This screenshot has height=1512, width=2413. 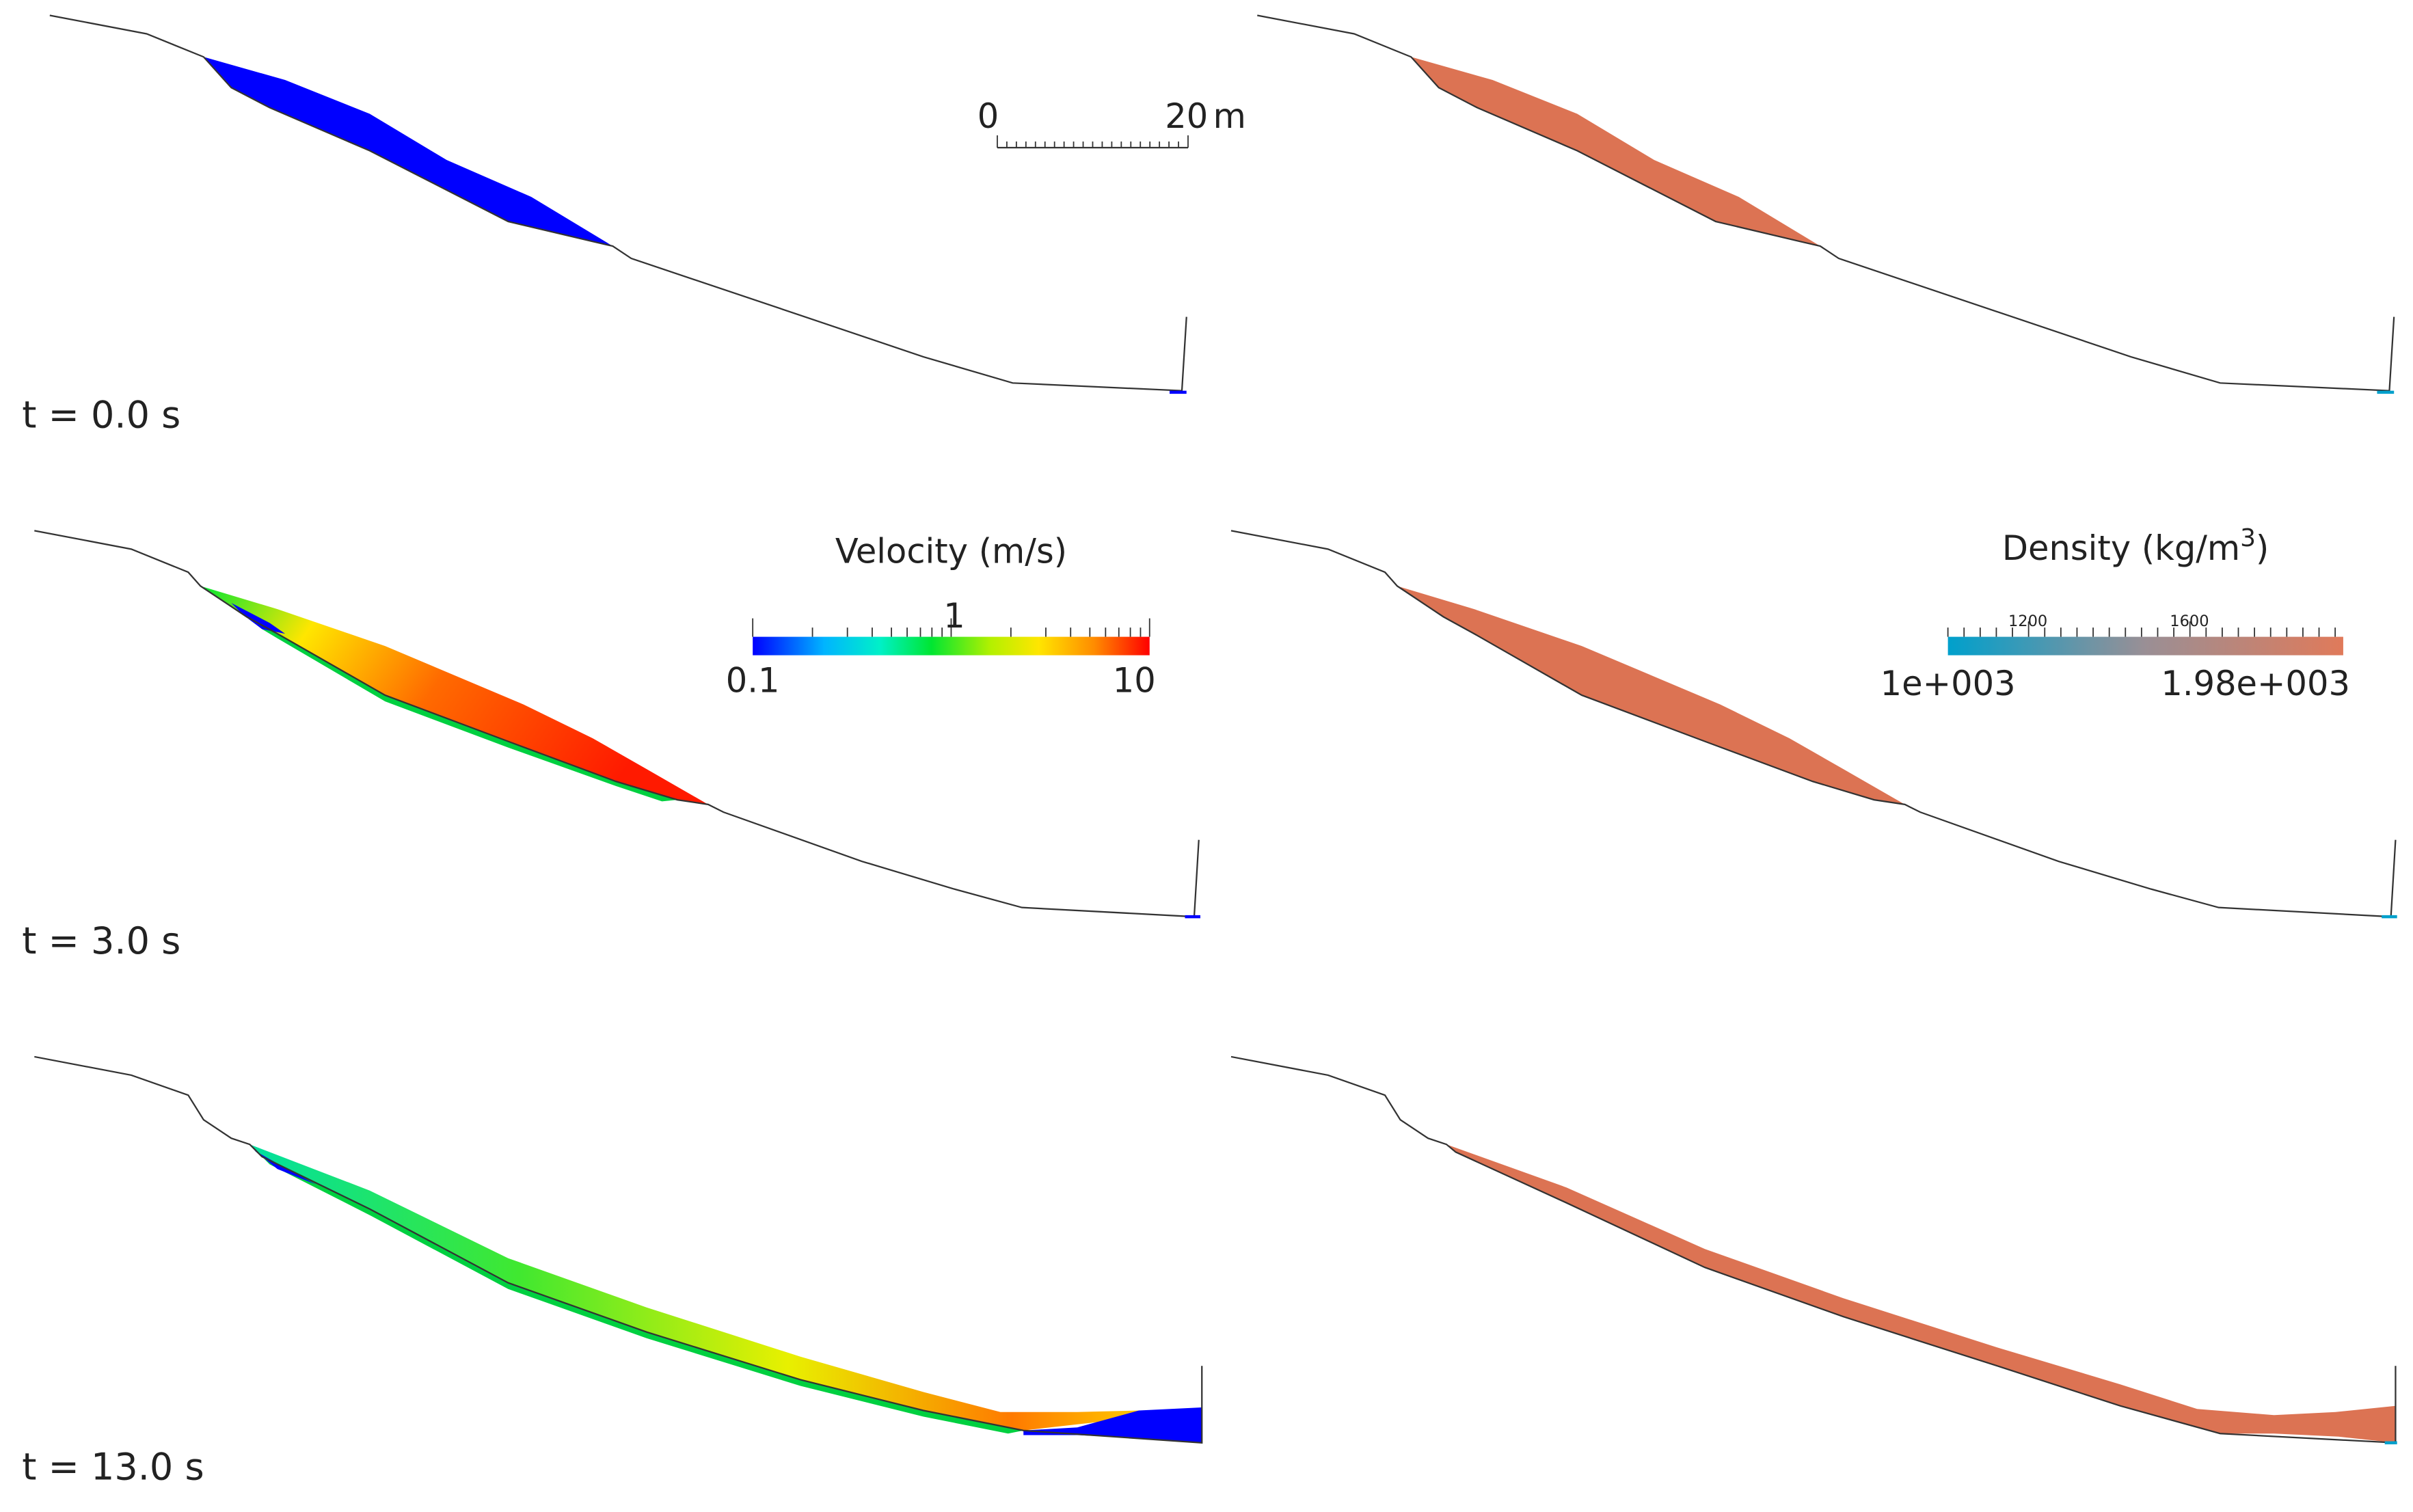 I want to click on terrain-profile-t0, so click(x=618, y=203).